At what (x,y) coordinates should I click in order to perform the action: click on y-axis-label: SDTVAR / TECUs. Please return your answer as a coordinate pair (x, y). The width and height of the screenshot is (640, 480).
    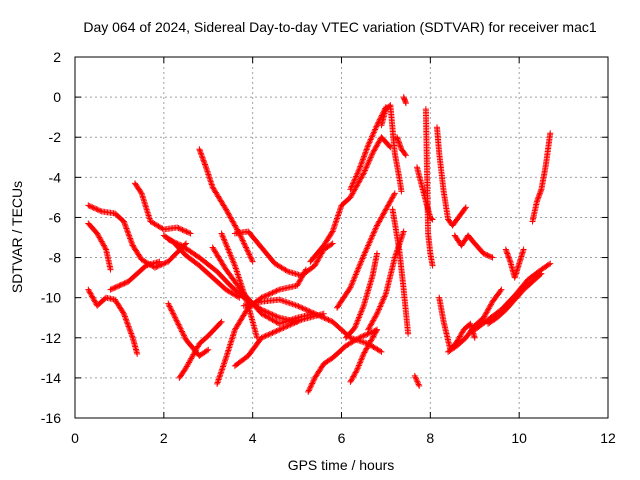
    Looking at the image, I should click on (17, 237).